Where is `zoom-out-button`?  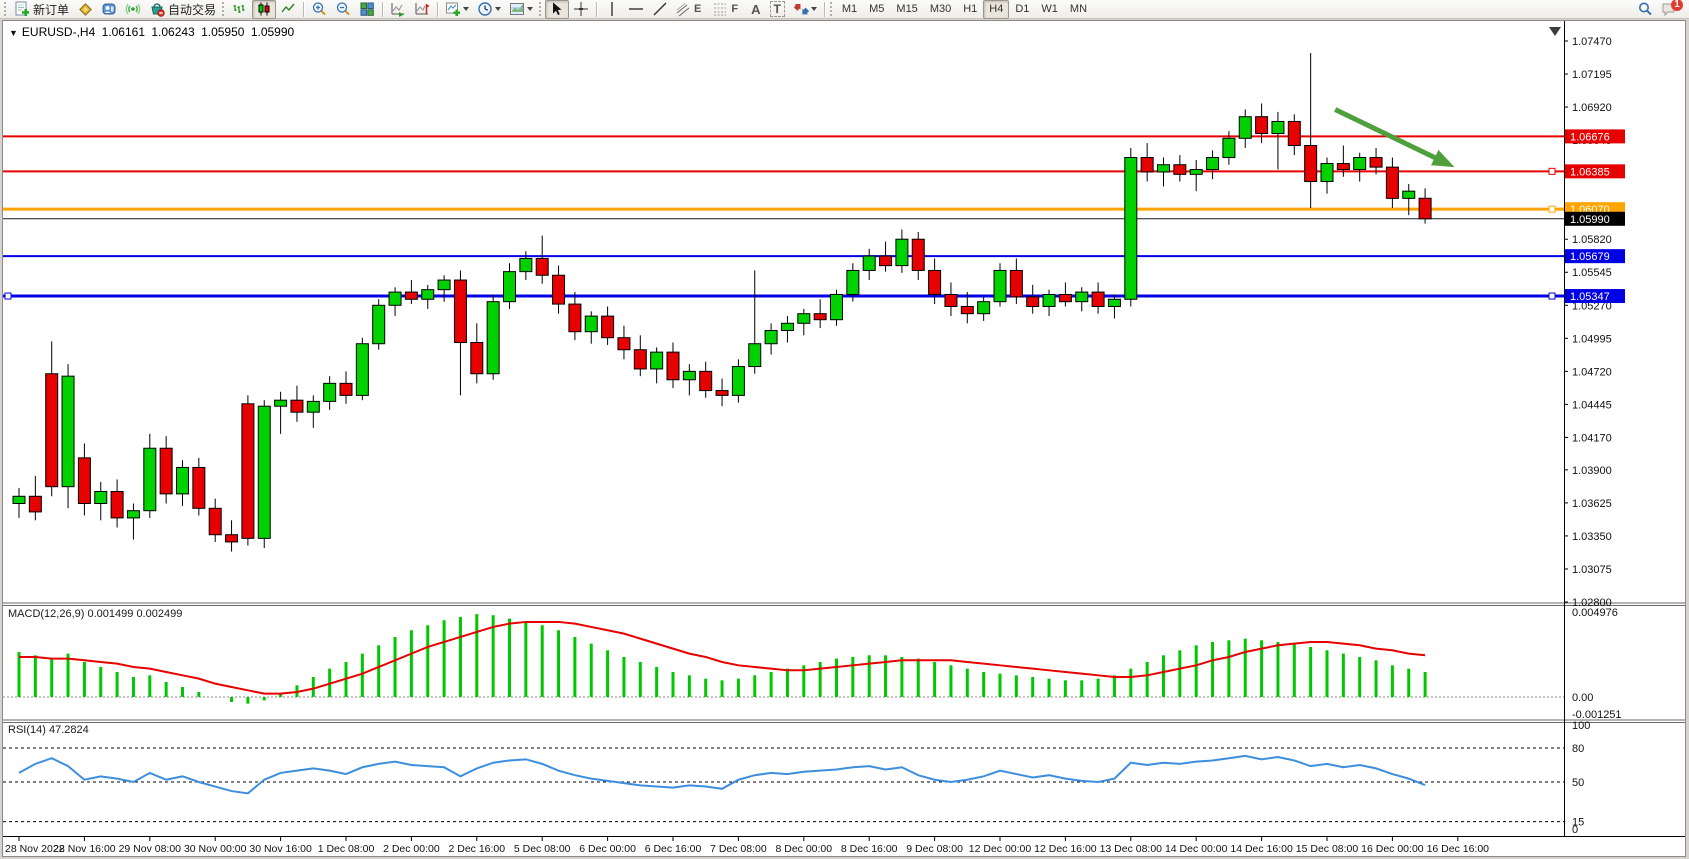 zoom-out-button is located at coordinates (343, 9).